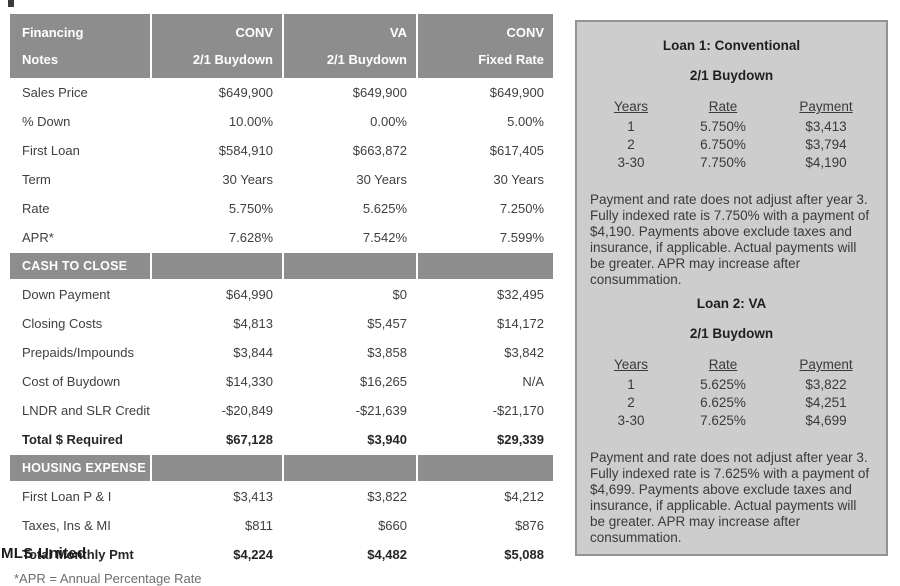 The width and height of the screenshot is (900, 586). What do you see at coordinates (250, 208) in the screenshot?
I see `row-value: 5.750%` at bounding box center [250, 208].